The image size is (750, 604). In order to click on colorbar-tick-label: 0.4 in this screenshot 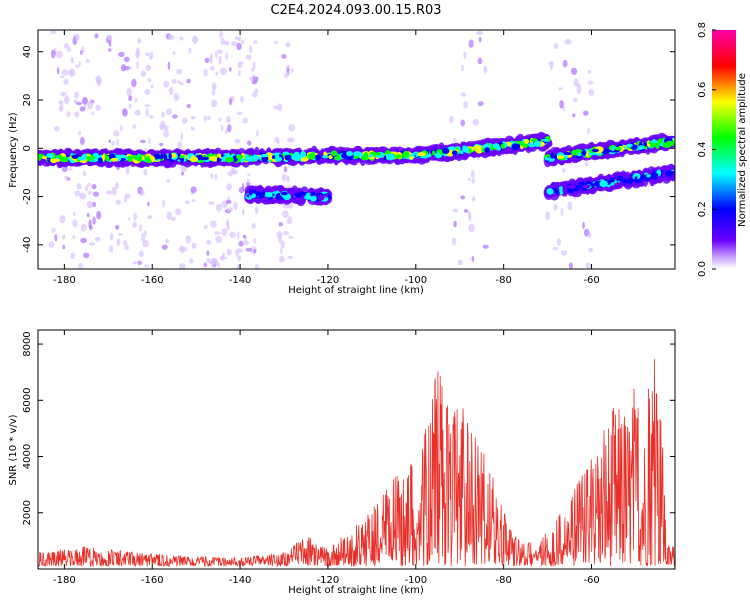, I will do `click(702, 150)`.